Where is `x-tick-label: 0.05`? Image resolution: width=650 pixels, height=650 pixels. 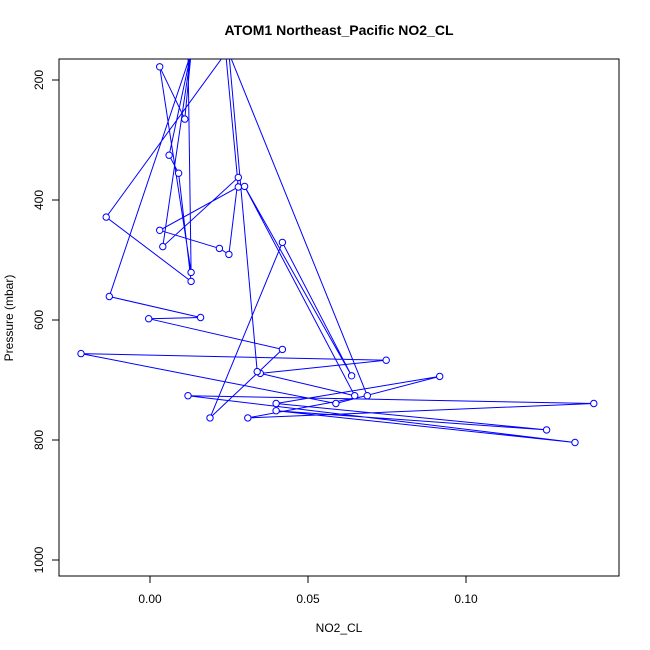
x-tick-label: 0.05 is located at coordinates (308, 599).